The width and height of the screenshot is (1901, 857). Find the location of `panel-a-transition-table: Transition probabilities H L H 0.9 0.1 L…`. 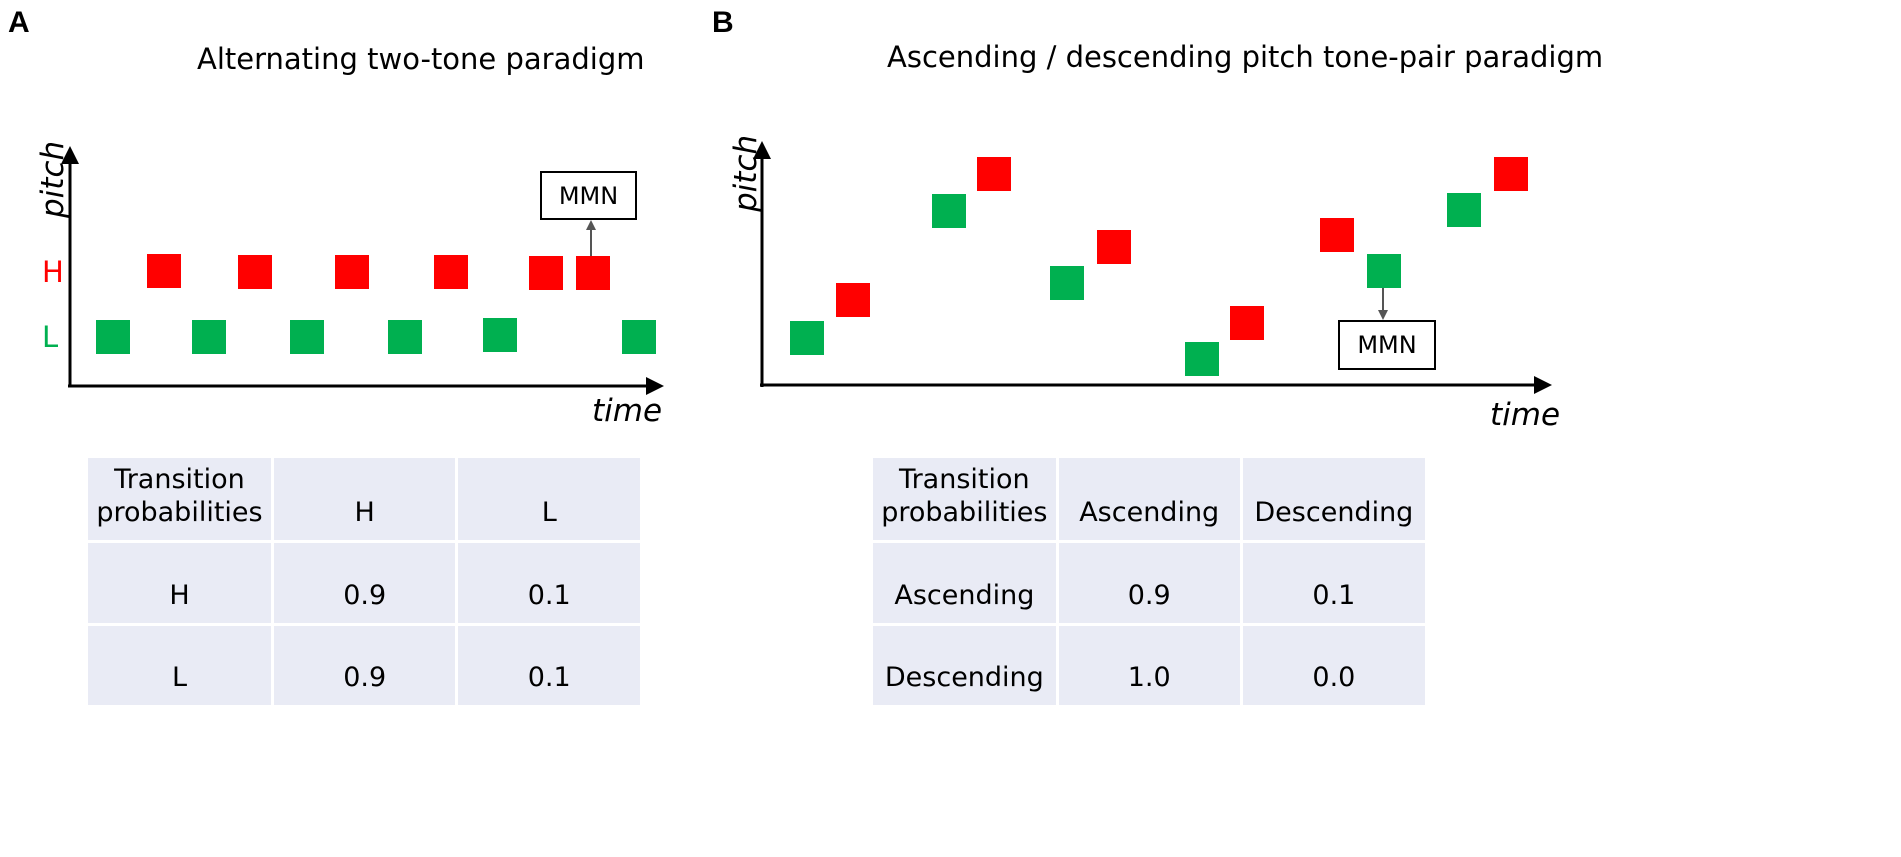

panel-a-transition-table: Transition probabilities H L H 0.9 0.1 L… is located at coordinates (364, 581).